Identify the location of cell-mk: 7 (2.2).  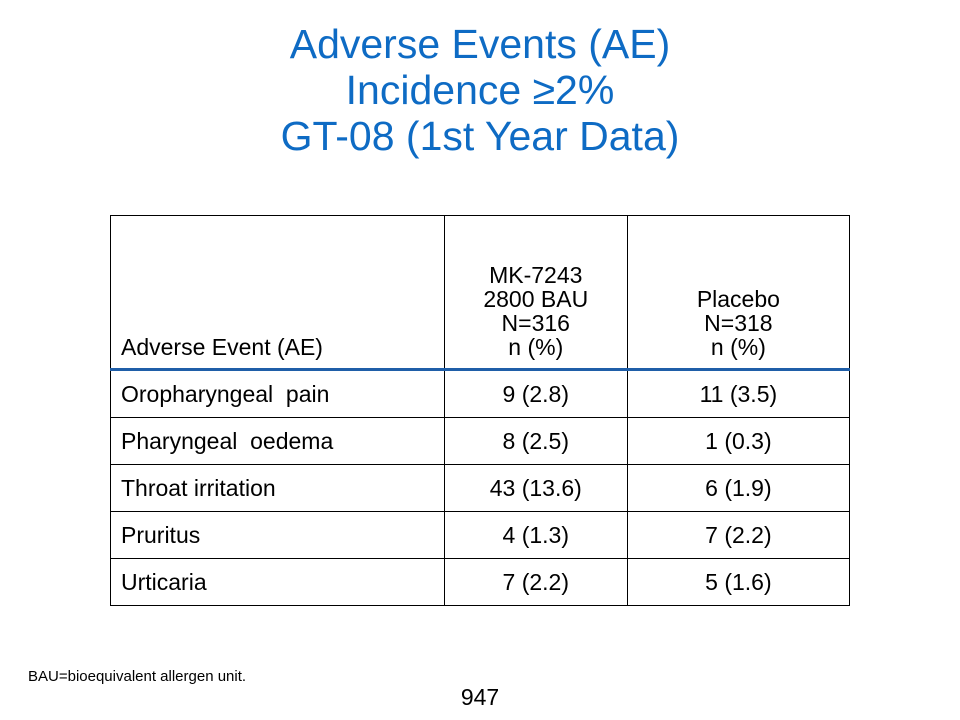
(535, 582).